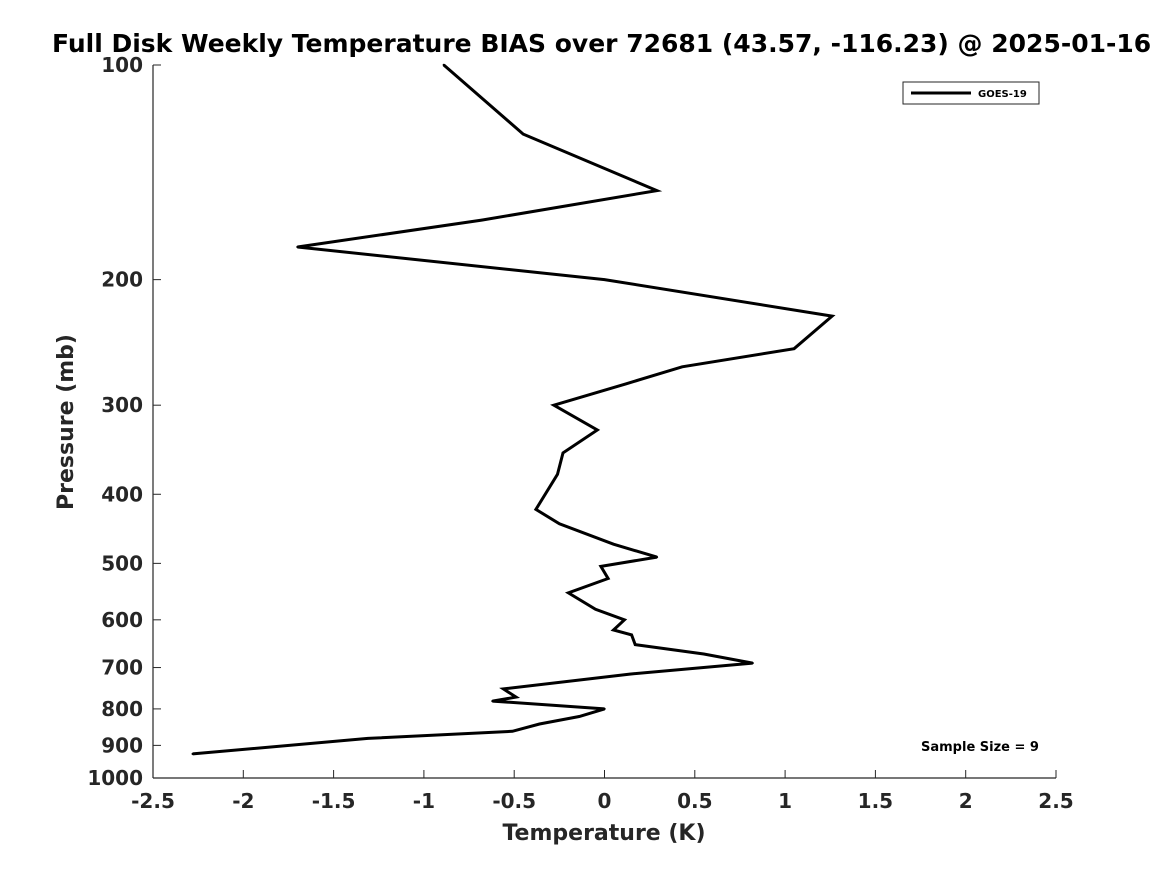 Image resolution: width=1167 pixels, height=875 pixels. Describe the element at coordinates (122, 65) in the screenshot. I see `y-tick-label: 100` at that location.